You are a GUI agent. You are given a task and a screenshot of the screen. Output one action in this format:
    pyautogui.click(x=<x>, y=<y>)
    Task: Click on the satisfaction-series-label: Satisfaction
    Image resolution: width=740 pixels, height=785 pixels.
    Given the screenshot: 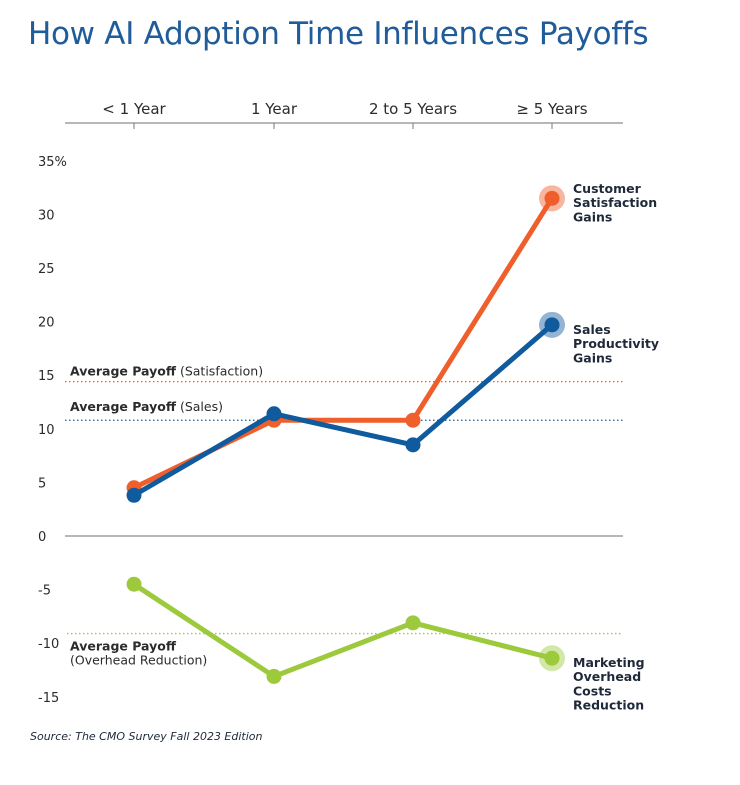 What is the action you would take?
    pyautogui.click(x=615, y=202)
    